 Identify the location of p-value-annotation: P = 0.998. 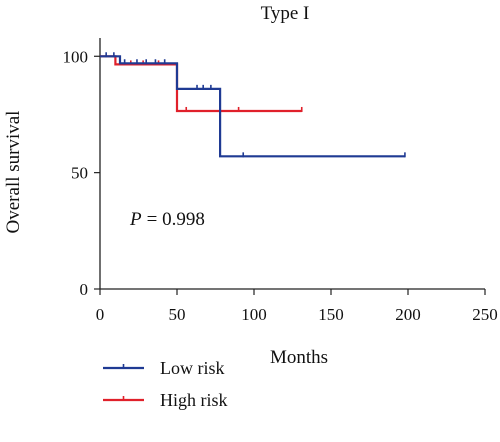
(167, 219).